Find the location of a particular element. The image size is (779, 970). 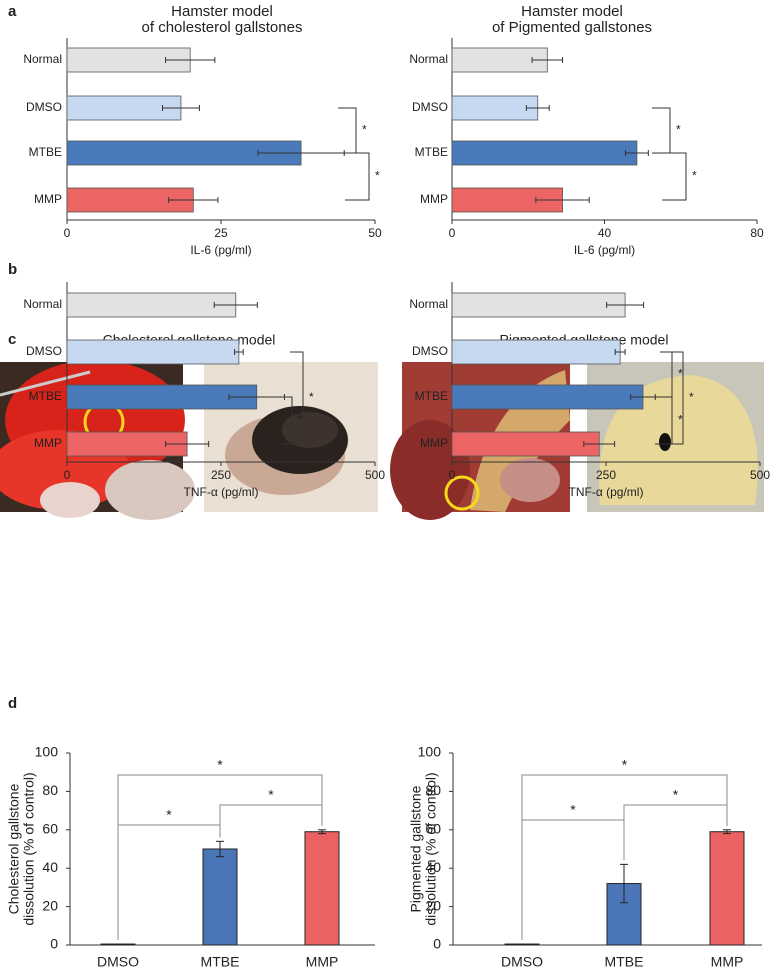

x-tick-label: 40 is located at coordinates (605, 233).